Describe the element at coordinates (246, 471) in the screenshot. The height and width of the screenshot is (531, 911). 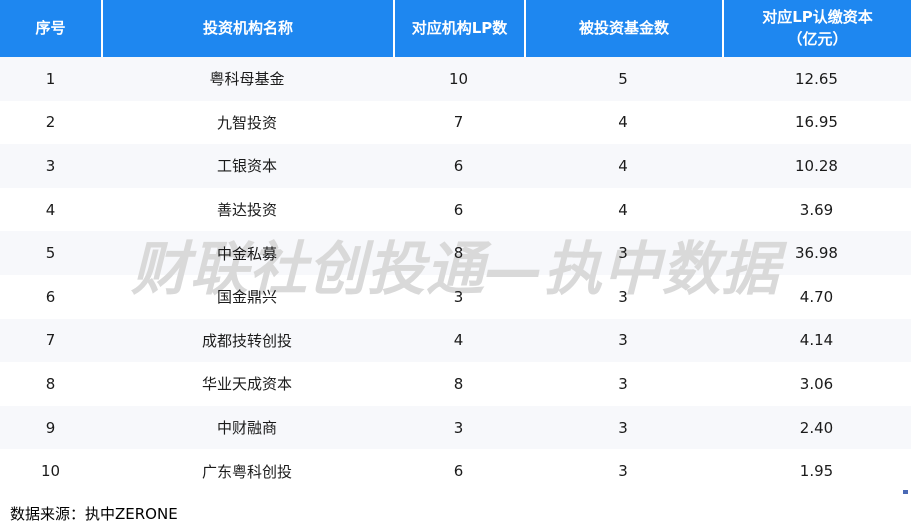
I see `table-cell: 广东粤科创投` at that location.